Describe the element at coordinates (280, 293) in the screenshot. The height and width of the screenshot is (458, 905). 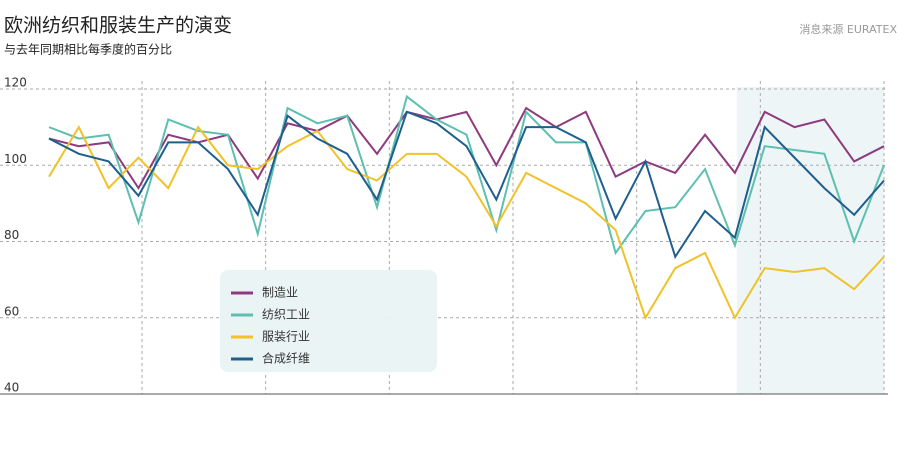
I see `legend-label: 制造业` at that location.